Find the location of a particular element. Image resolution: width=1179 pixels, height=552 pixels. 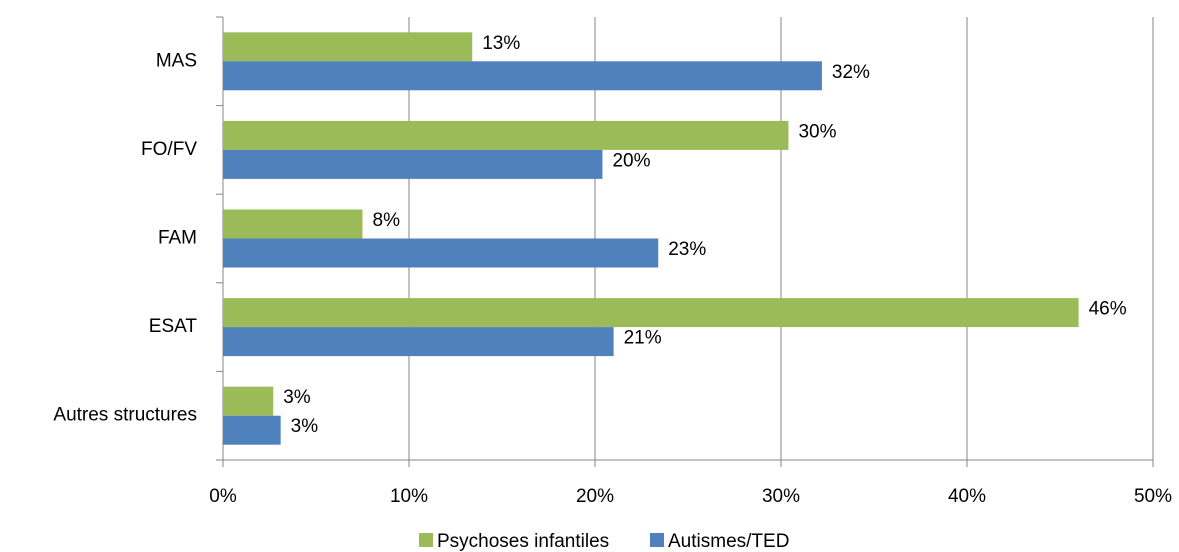

x-tick-label: 30% is located at coordinates (781, 496).